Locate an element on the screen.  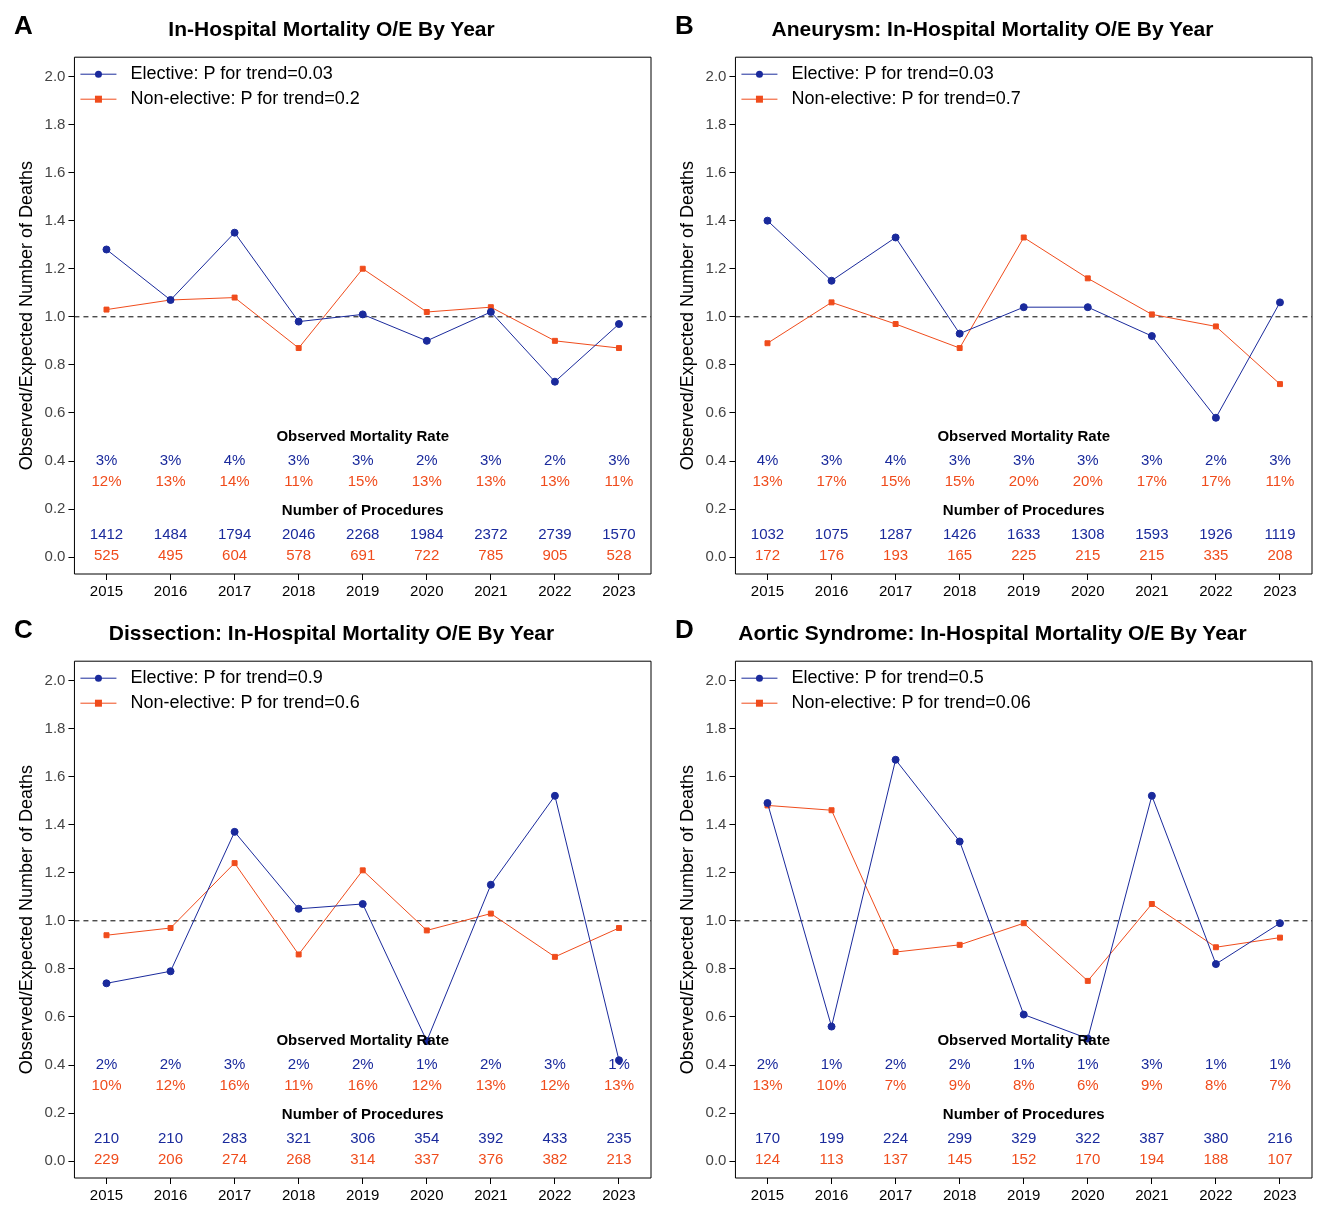
annotation: 1794 is located at coordinates (234, 533).